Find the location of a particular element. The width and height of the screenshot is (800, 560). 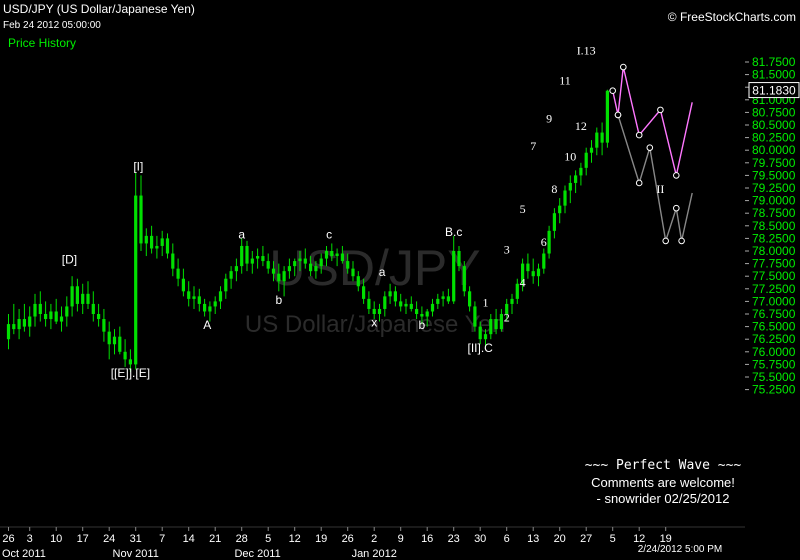

x-tick-label: 7 is located at coordinates (162, 539).